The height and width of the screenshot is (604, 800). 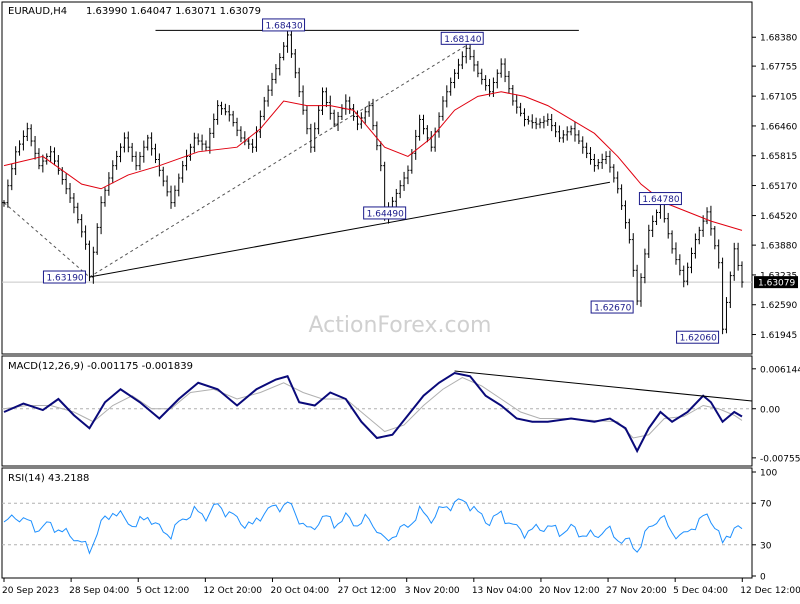 I want to click on price-tick-label: 1.65815, so click(x=778, y=157).